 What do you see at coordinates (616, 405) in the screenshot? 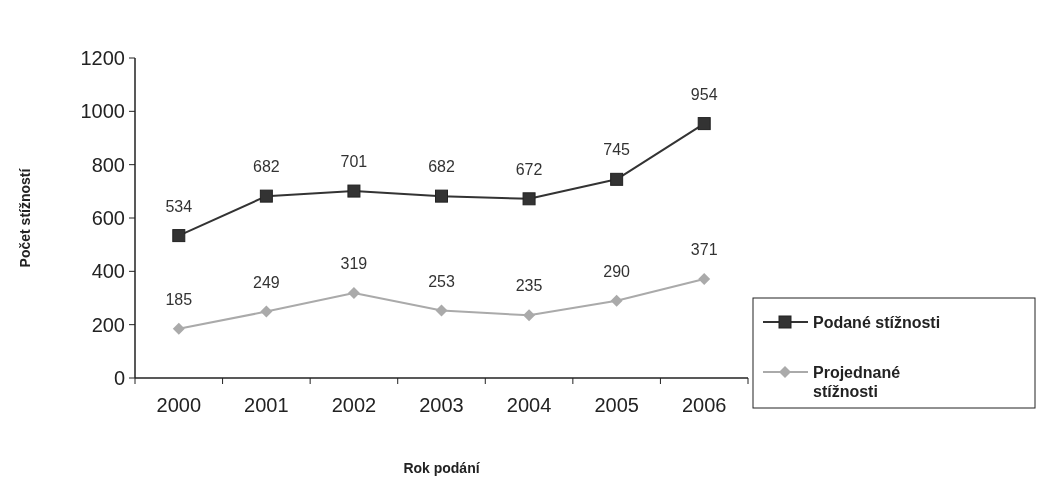
I see `x-tick-label: 2005` at bounding box center [616, 405].